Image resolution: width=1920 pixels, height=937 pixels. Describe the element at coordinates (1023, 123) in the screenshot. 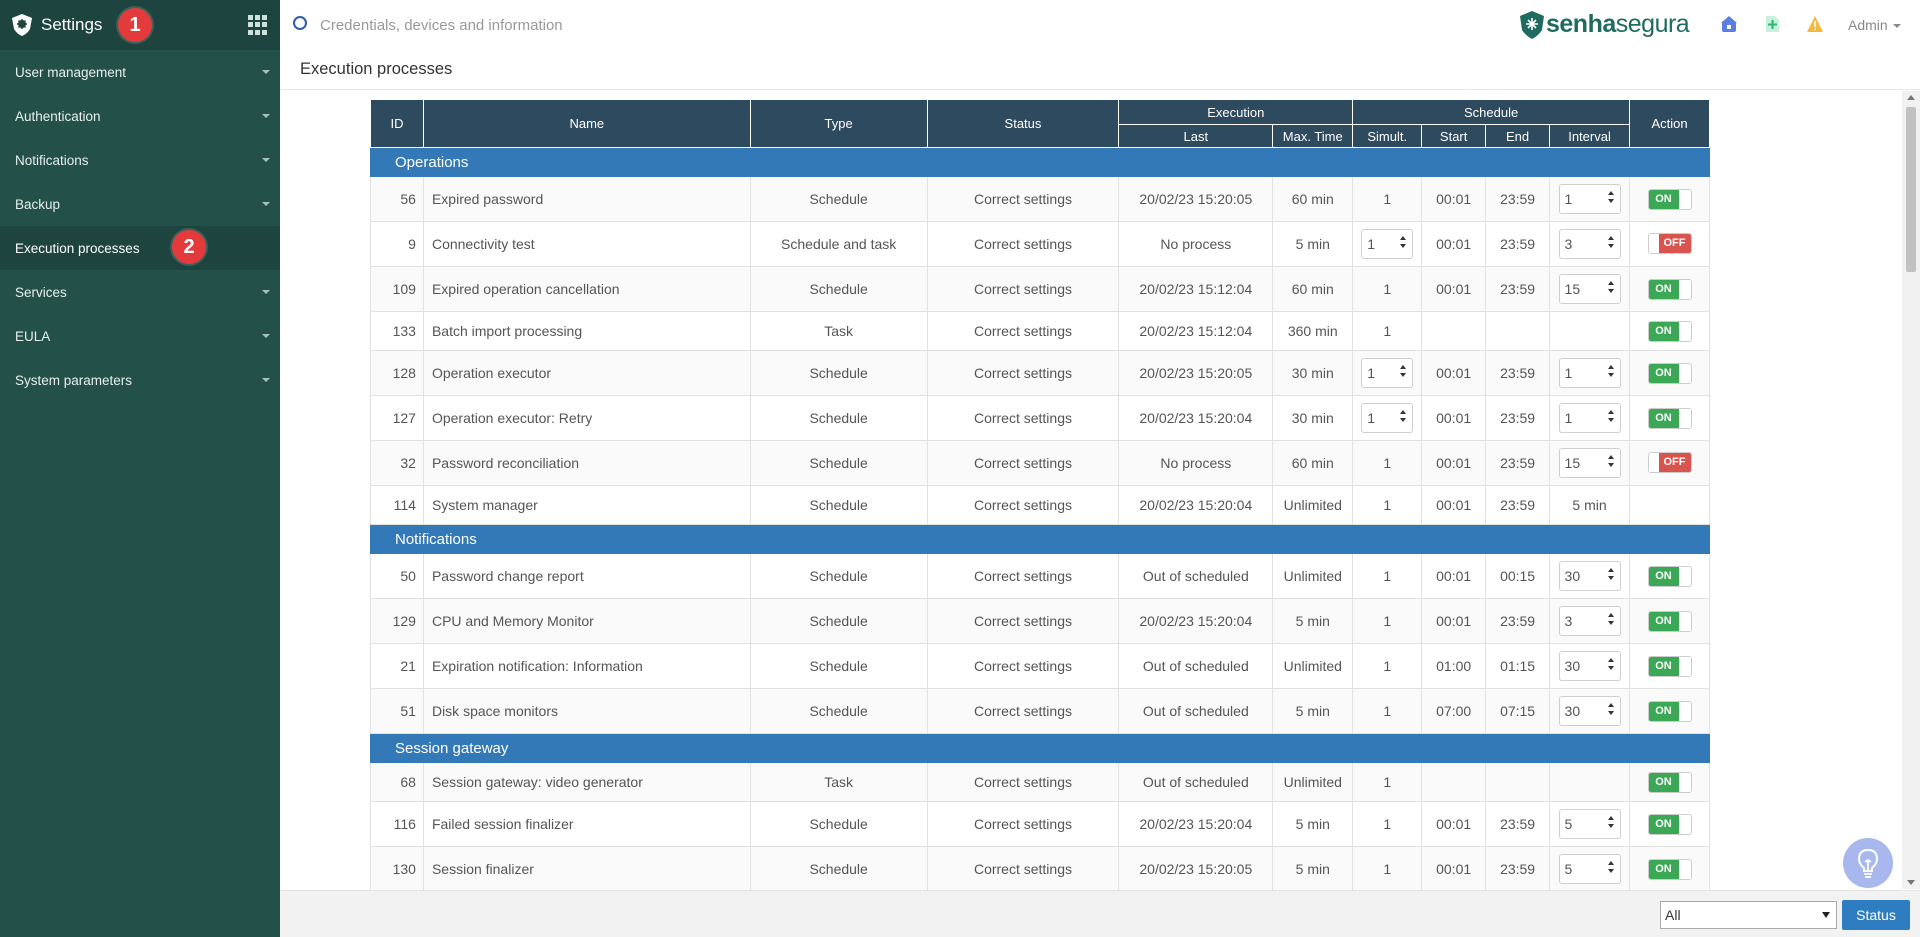

I see `header-status: Status` at that location.